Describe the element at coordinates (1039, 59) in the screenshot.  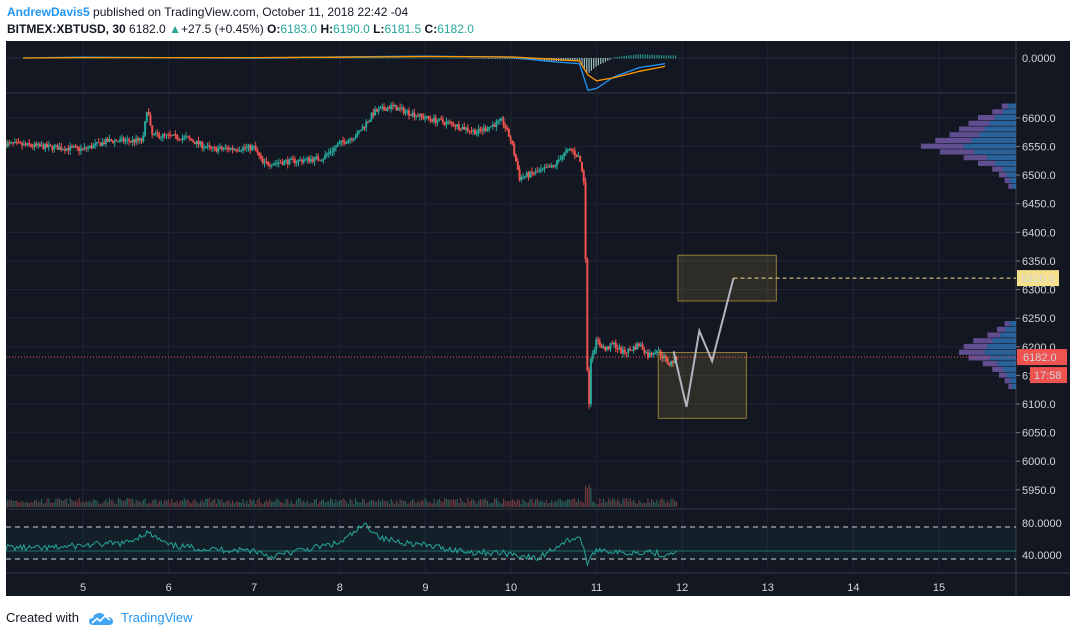
I see `macd-tick-label: 0.0000` at that location.